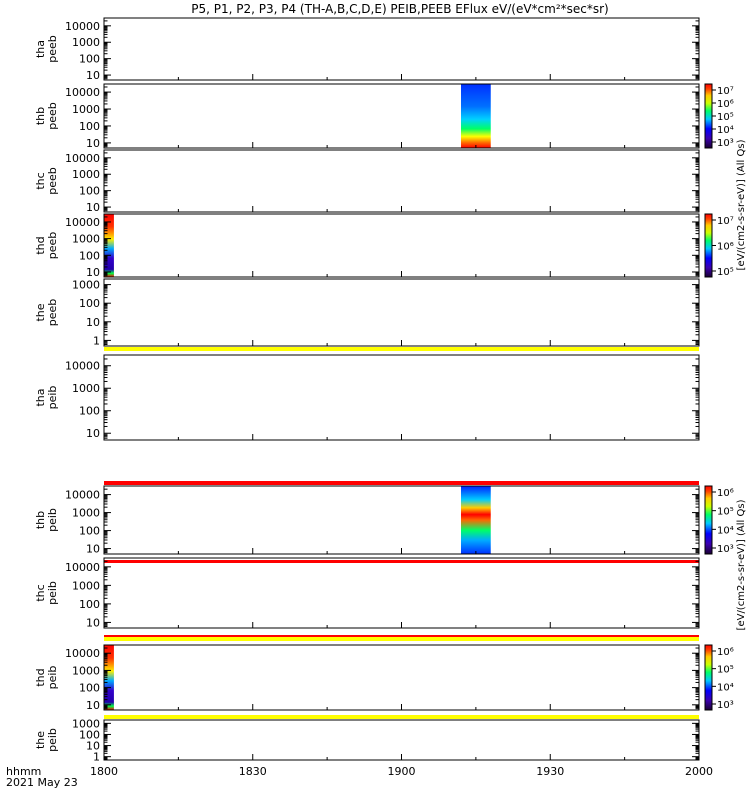 The height and width of the screenshot is (800, 750). I want to click on panel-label-probe: thd, so click(40, 245).